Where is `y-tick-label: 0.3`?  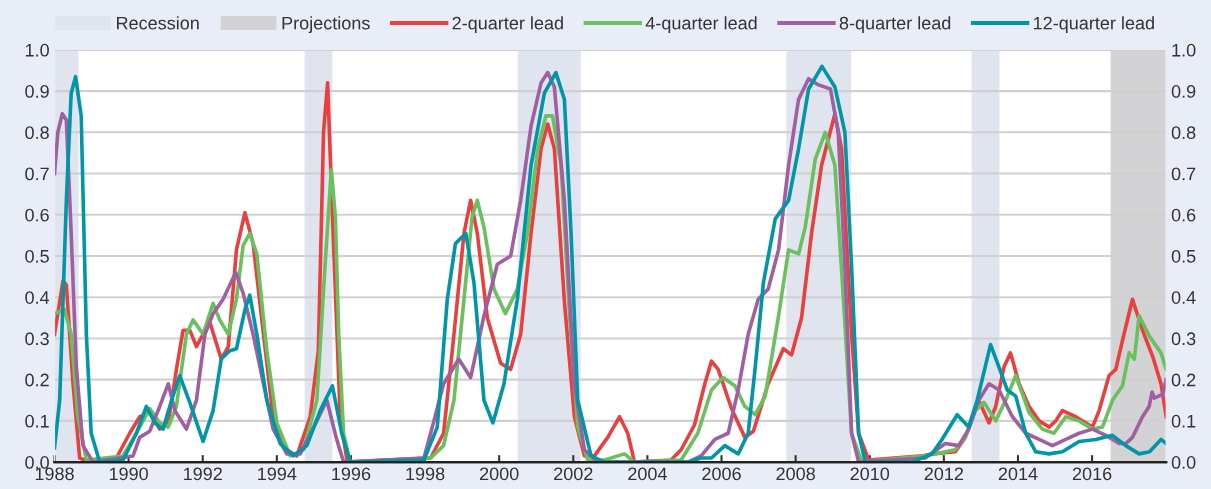 y-tick-label: 0.3 is located at coordinates (37, 339).